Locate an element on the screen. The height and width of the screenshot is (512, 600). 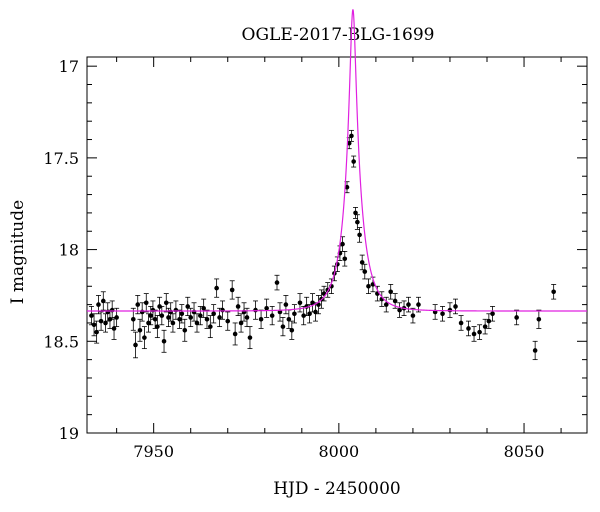
chart-title: OGLE-2017-BLG-1699 is located at coordinates (338, 35).